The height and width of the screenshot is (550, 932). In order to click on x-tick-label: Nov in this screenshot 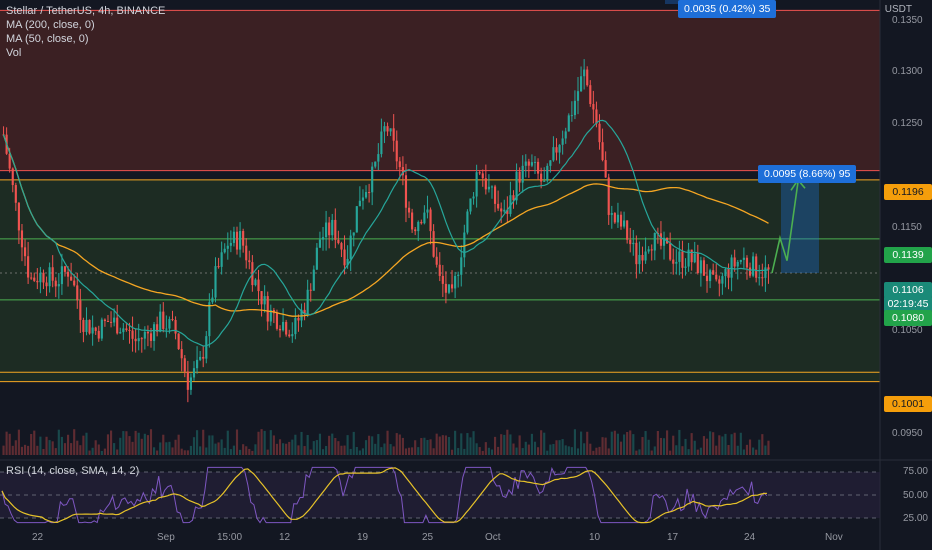, I will do `click(834, 537)`.